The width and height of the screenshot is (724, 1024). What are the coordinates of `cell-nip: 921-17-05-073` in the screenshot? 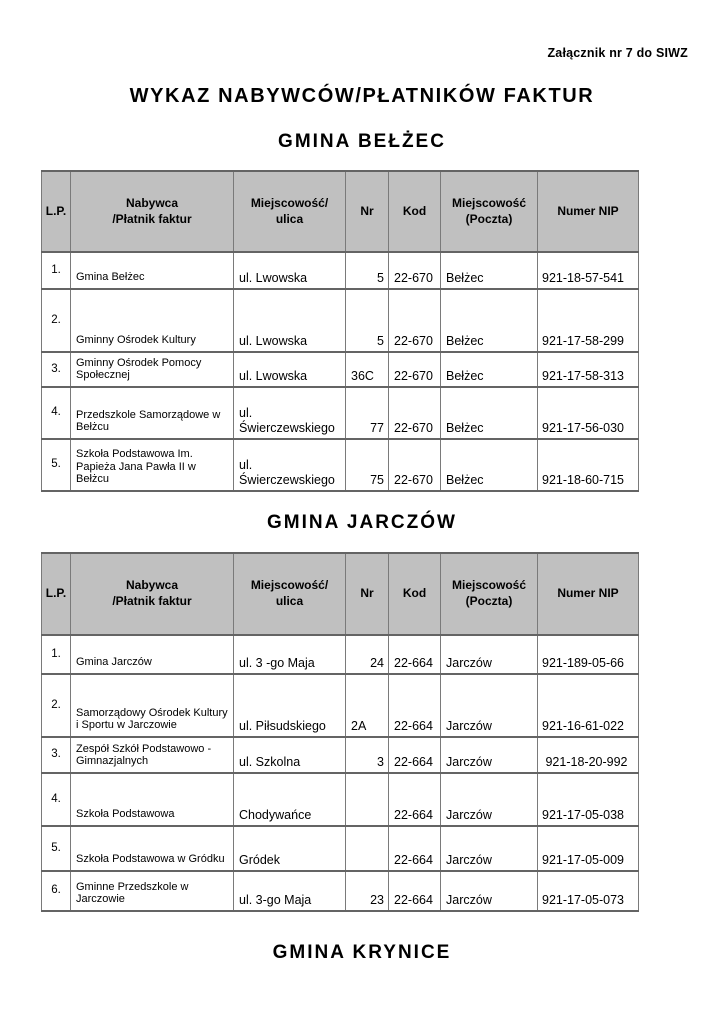 It's located at (588, 891).